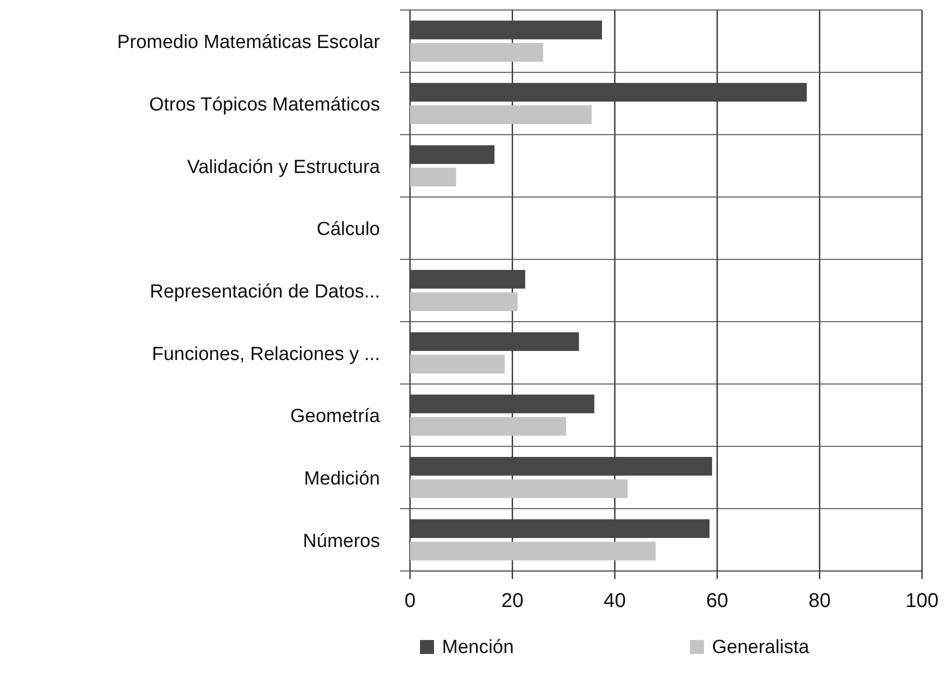 The height and width of the screenshot is (681, 946). Describe the element at coordinates (478, 647) in the screenshot. I see `legend-label: Mención` at that location.